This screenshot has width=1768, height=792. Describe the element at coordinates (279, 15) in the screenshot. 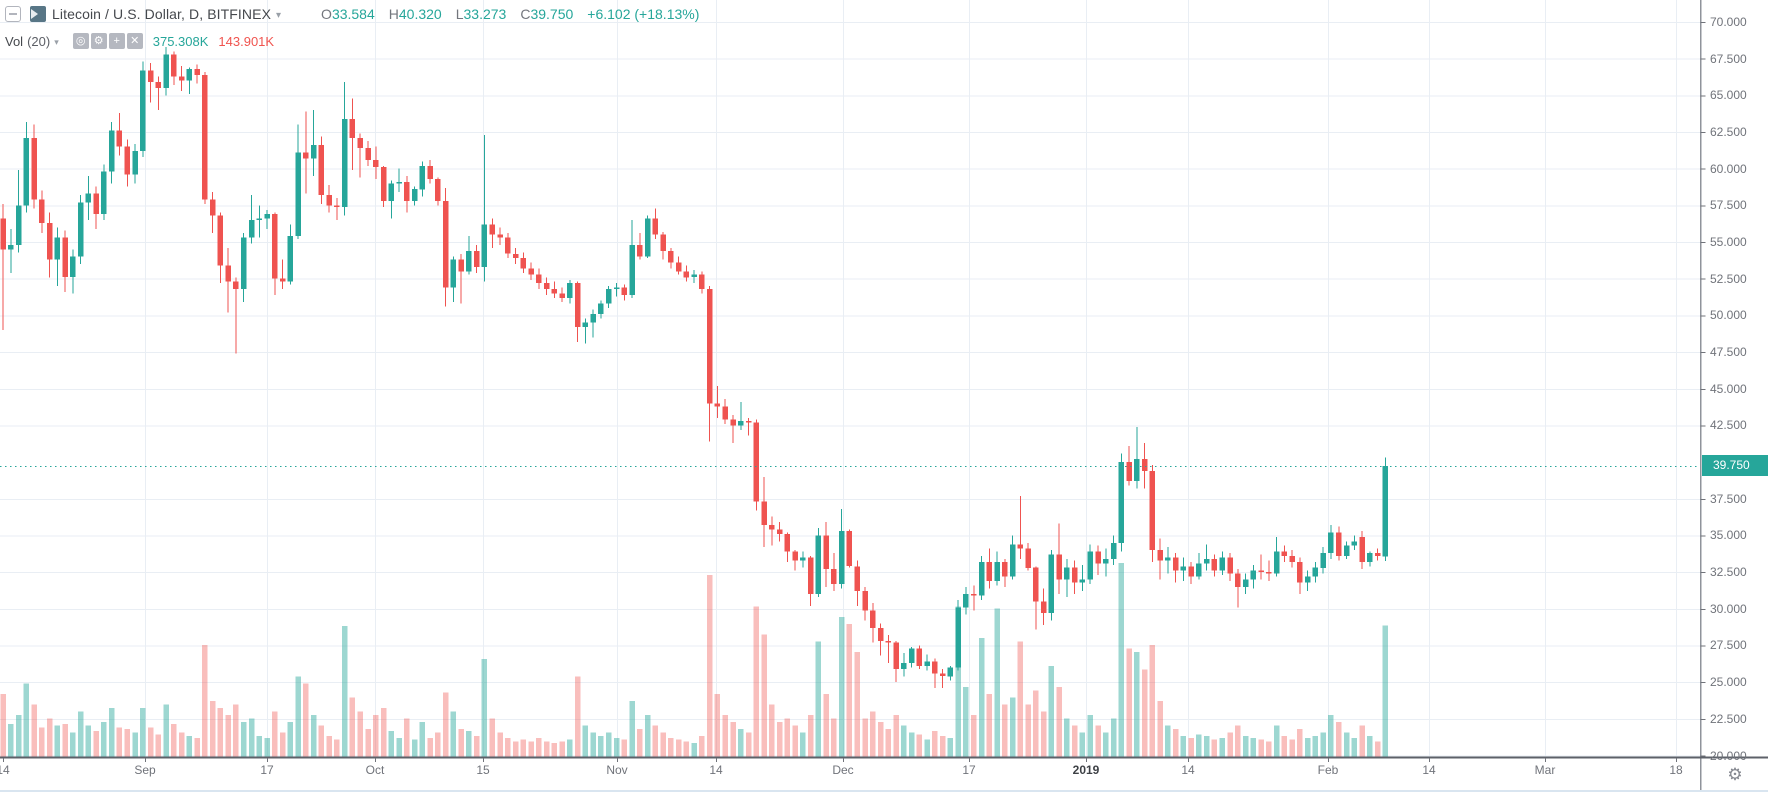

I see `chevron-down-icon: ▾` at that location.